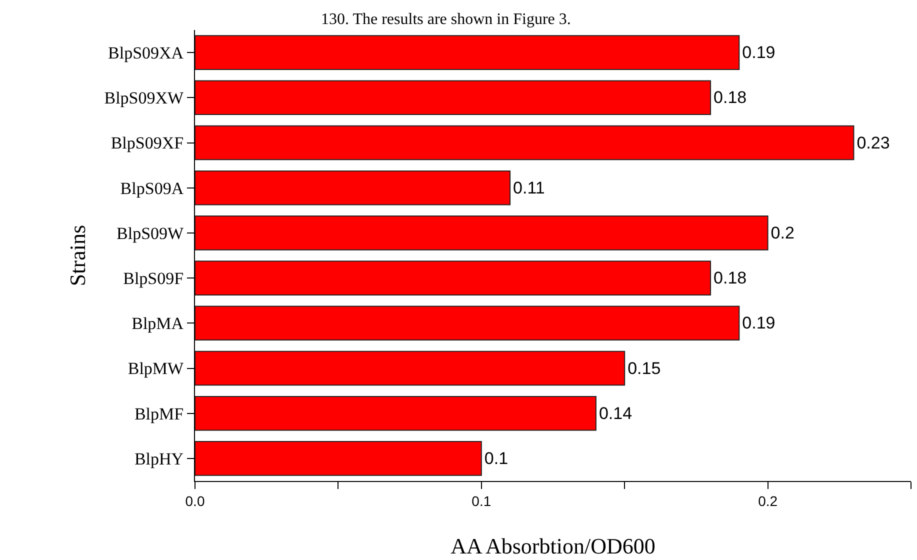  I want to click on data-label: 0.14, so click(615, 413).